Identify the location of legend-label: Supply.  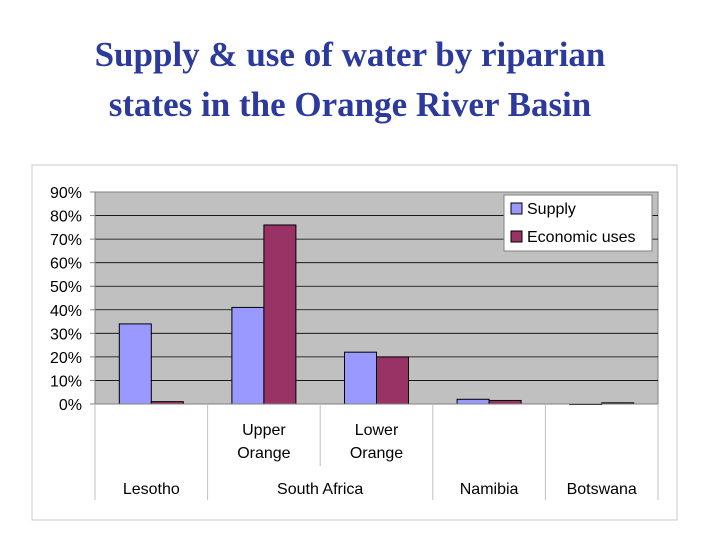
(551, 209).